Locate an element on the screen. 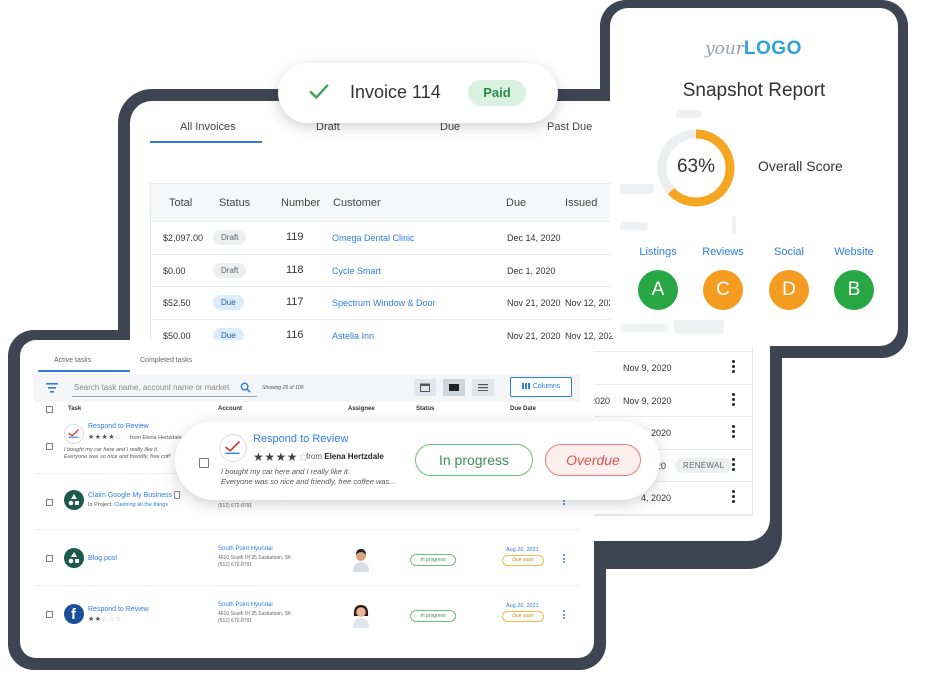  review-task-checkbox is located at coordinates (204, 463).